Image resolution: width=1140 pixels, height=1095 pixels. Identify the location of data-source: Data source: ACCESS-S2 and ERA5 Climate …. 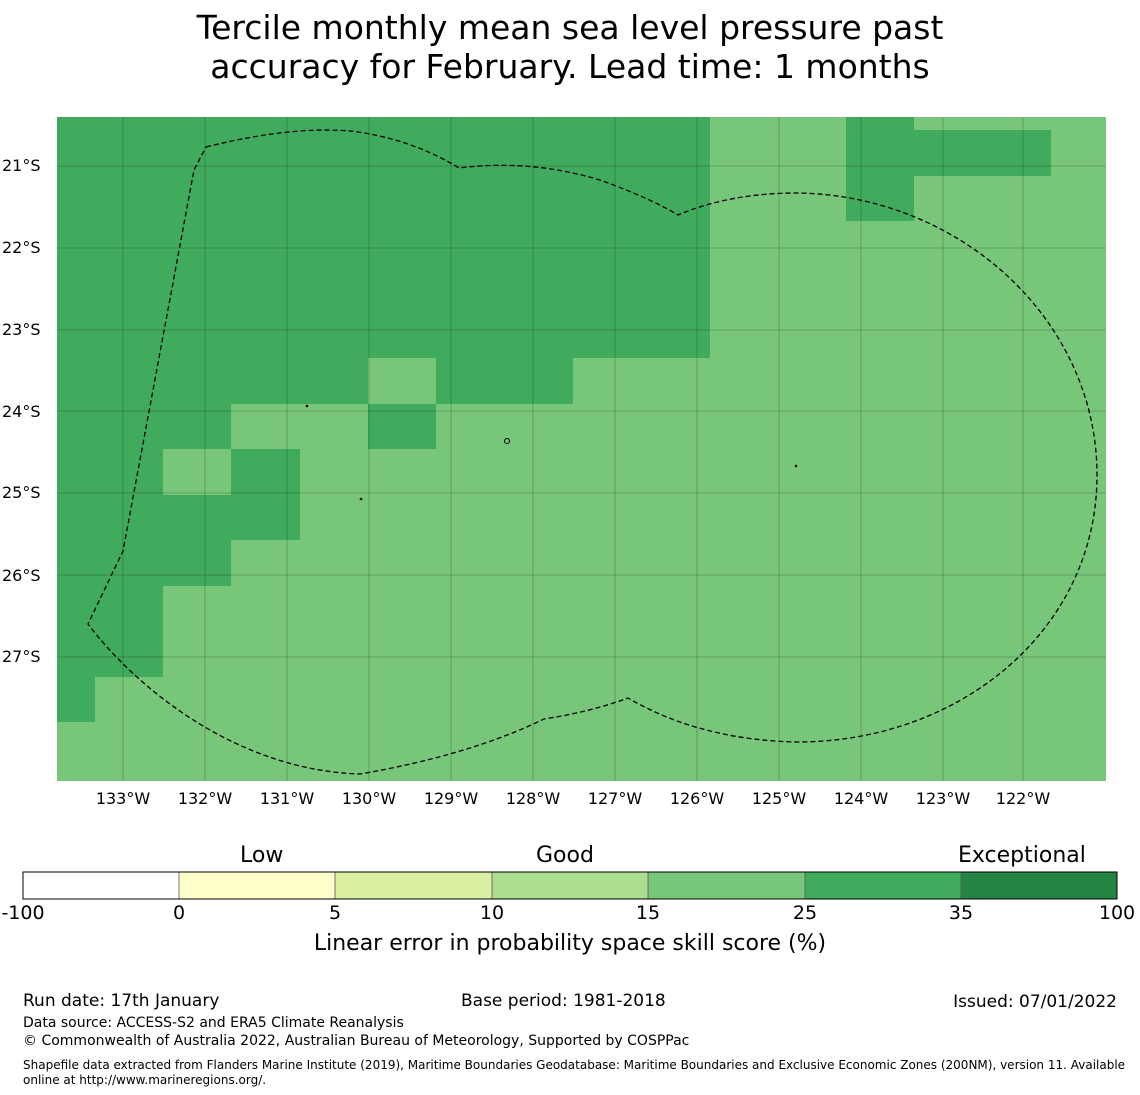
(213, 1023).